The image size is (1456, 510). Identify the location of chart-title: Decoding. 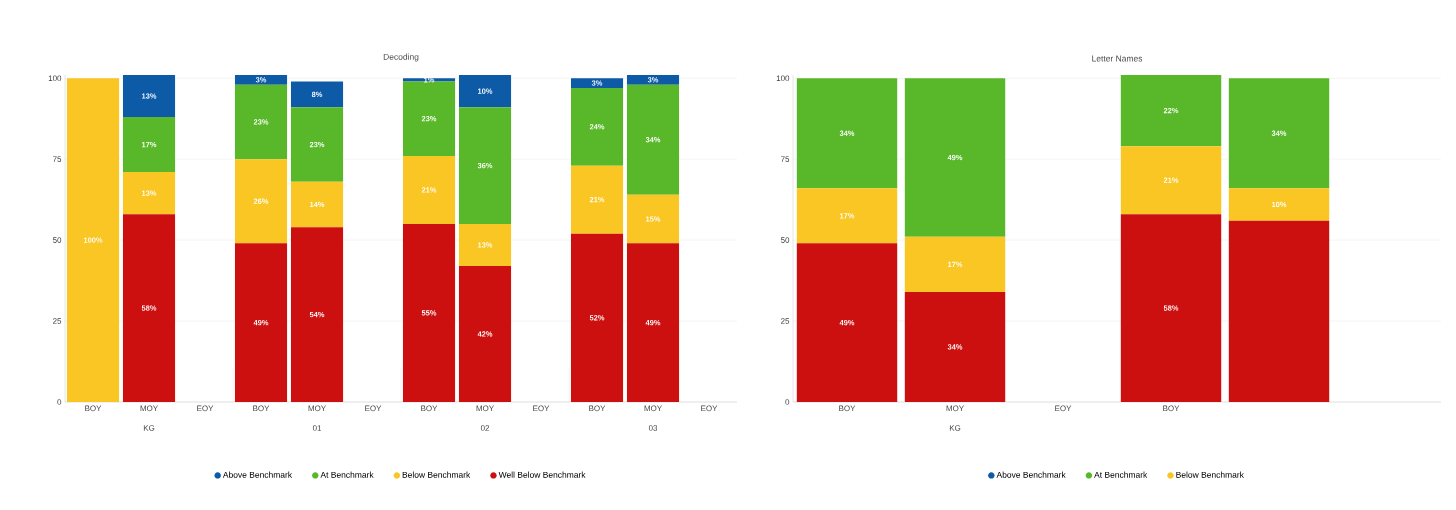
(401, 57).